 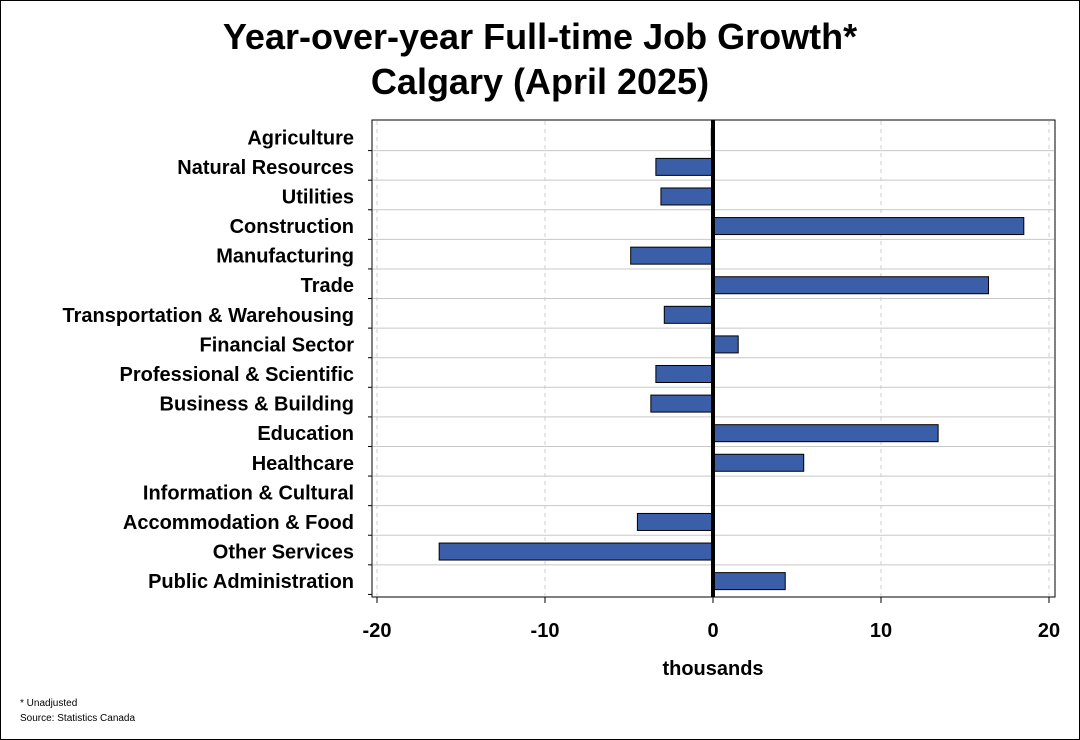 I want to click on category-label-5: Trade, so click(x=327, y=286).